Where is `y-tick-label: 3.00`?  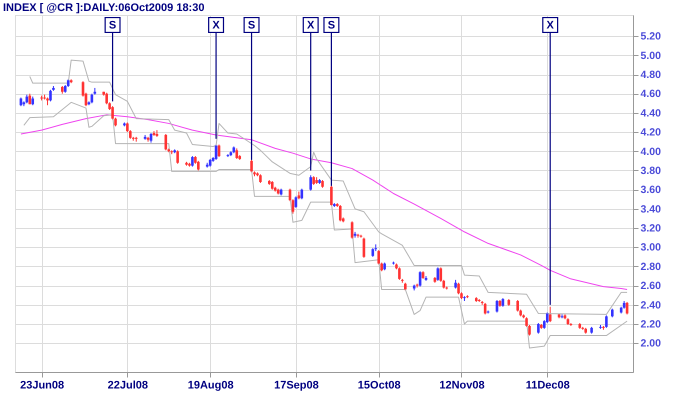 y-tick-label: 3.00 is located at coordinates (651, 248).